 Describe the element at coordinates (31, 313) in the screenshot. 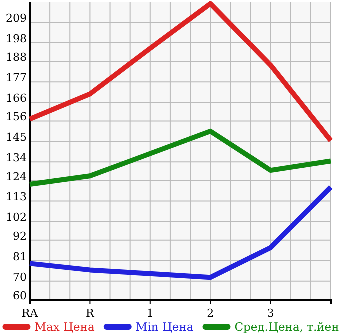

I see `x-tick-label: RA` at that location.